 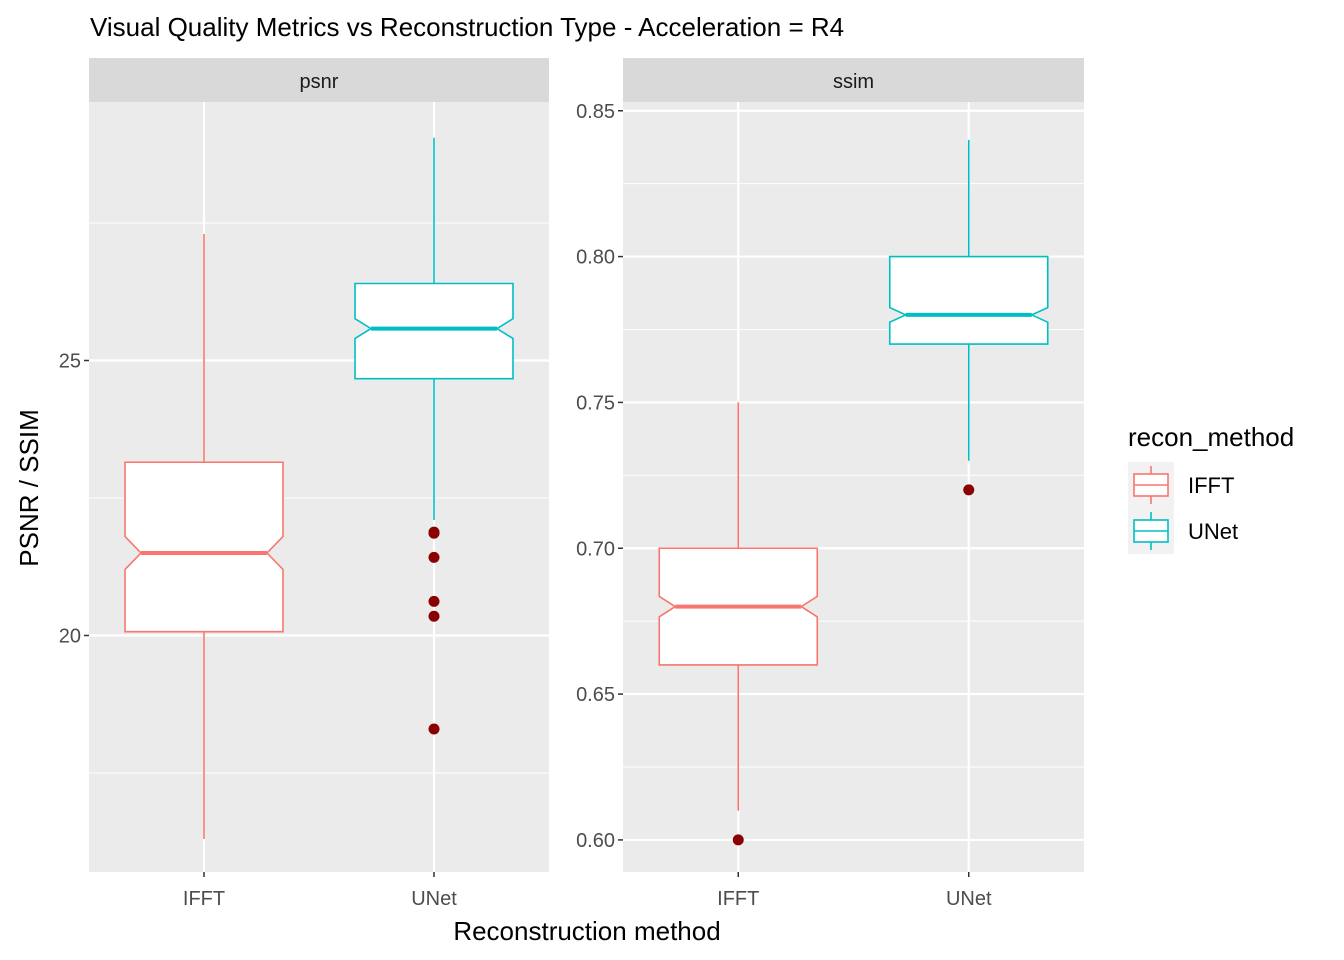 I want to click on strip-label-psnr: psnr, so click(x=319, y=82).